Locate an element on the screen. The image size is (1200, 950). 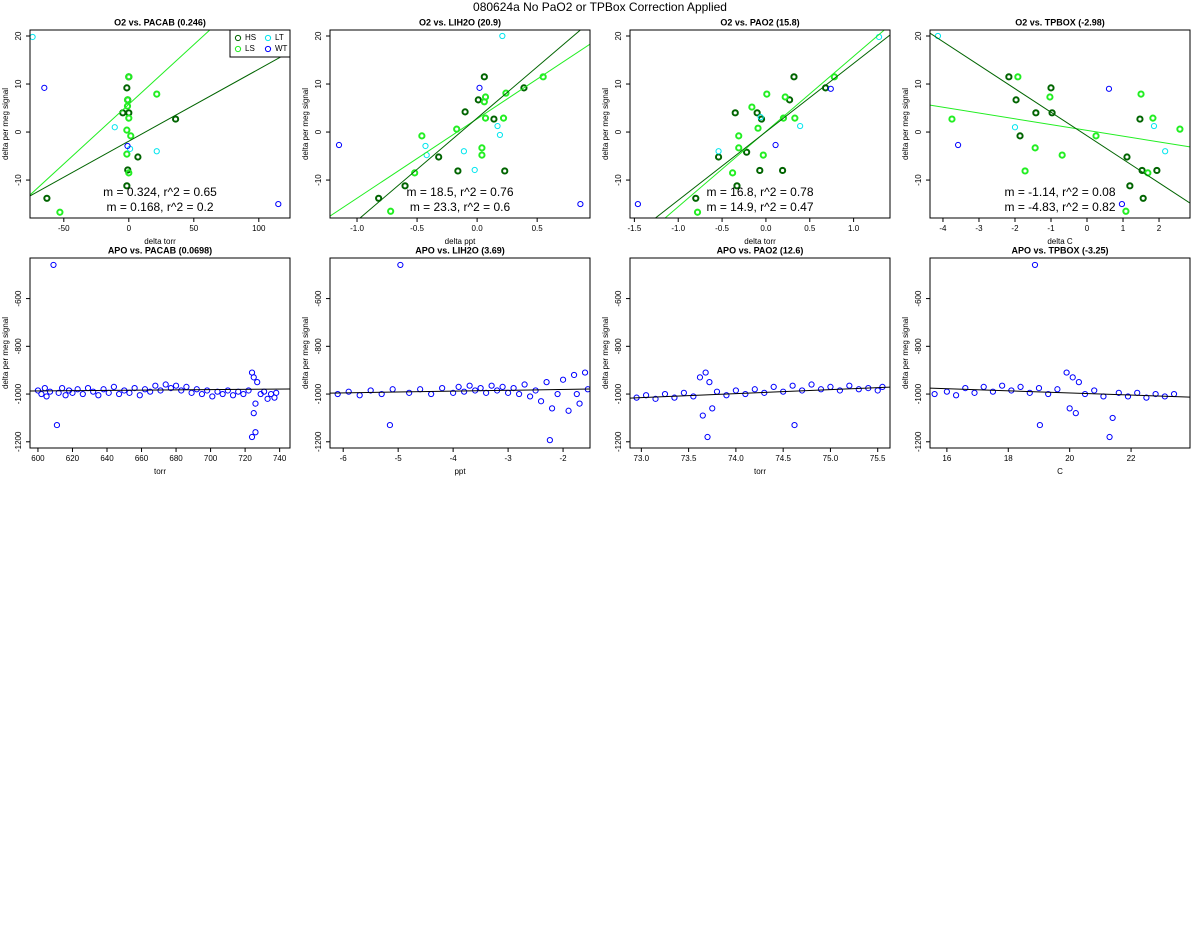
panel-title: APO vs. LIH2O (3.69) is located at coordinates (460, 250).